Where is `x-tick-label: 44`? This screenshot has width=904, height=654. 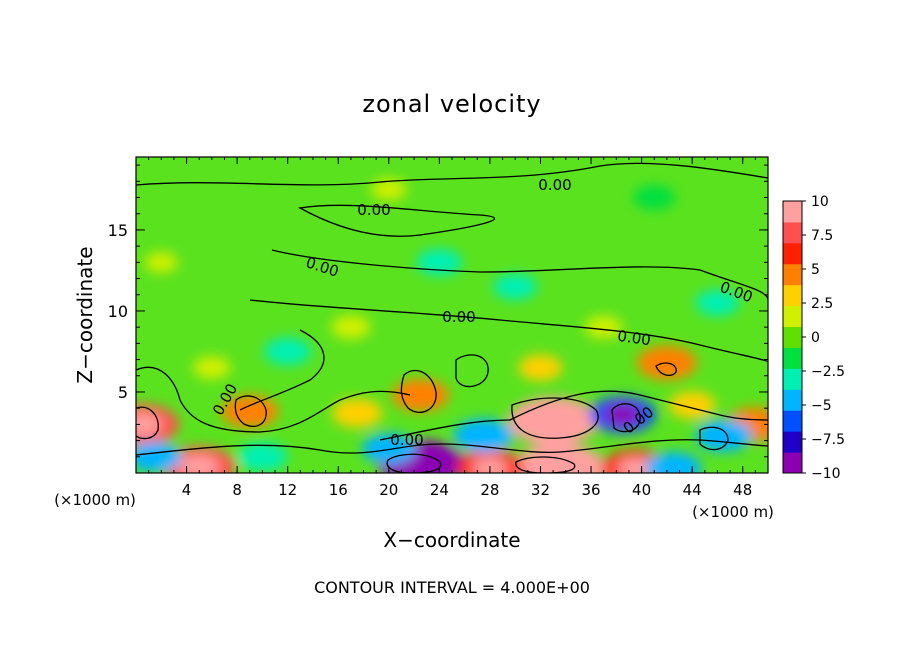
x-tick-label: 44 is located at coordinates (692, 490).